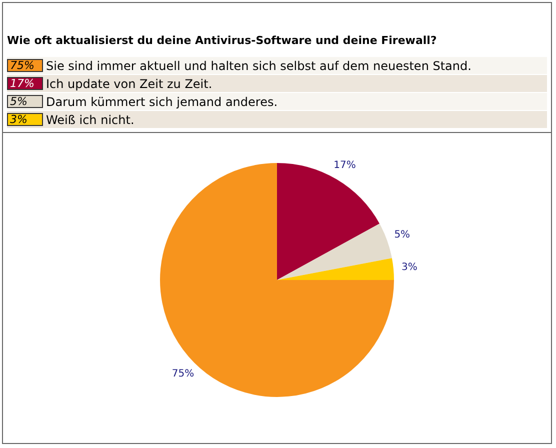 The width and height of the screenshot is (556, 448). Describe the element at coordinates (129, 83) in the screenshot. I see `legend-label: Ich update von Zeit zu Zeit.` at that location.